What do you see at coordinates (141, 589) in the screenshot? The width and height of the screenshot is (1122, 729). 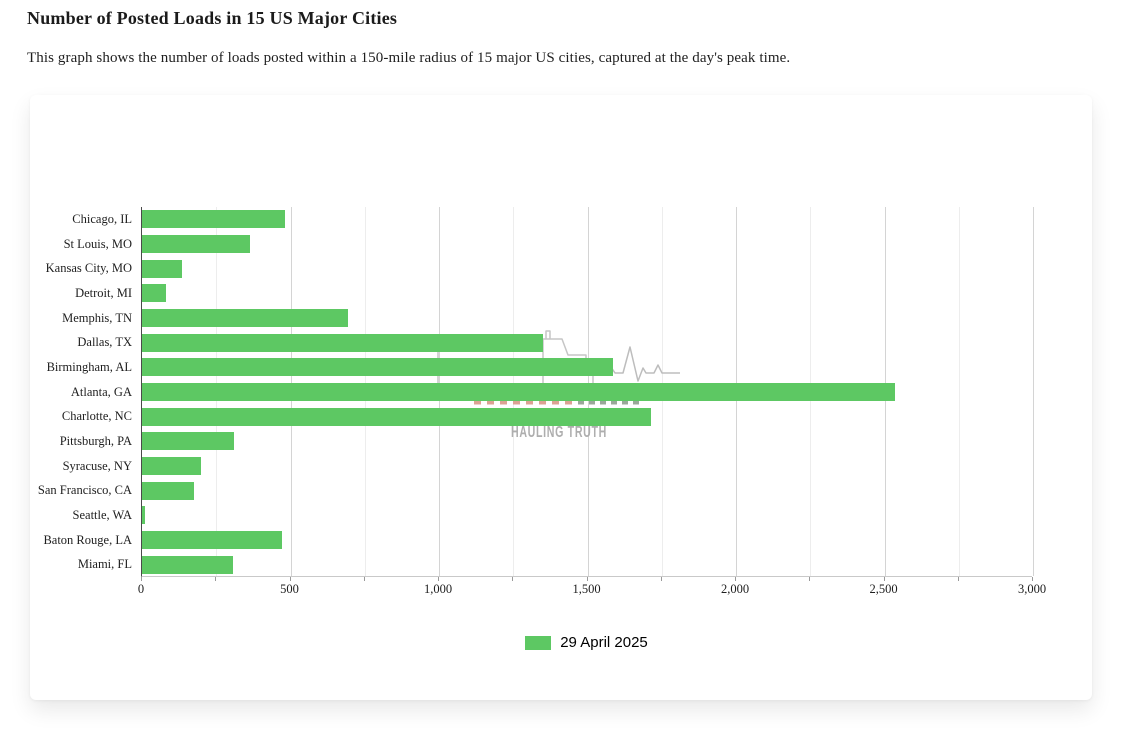 I see `x-axis-tick-label: 0` at bounding box center [141, 589].